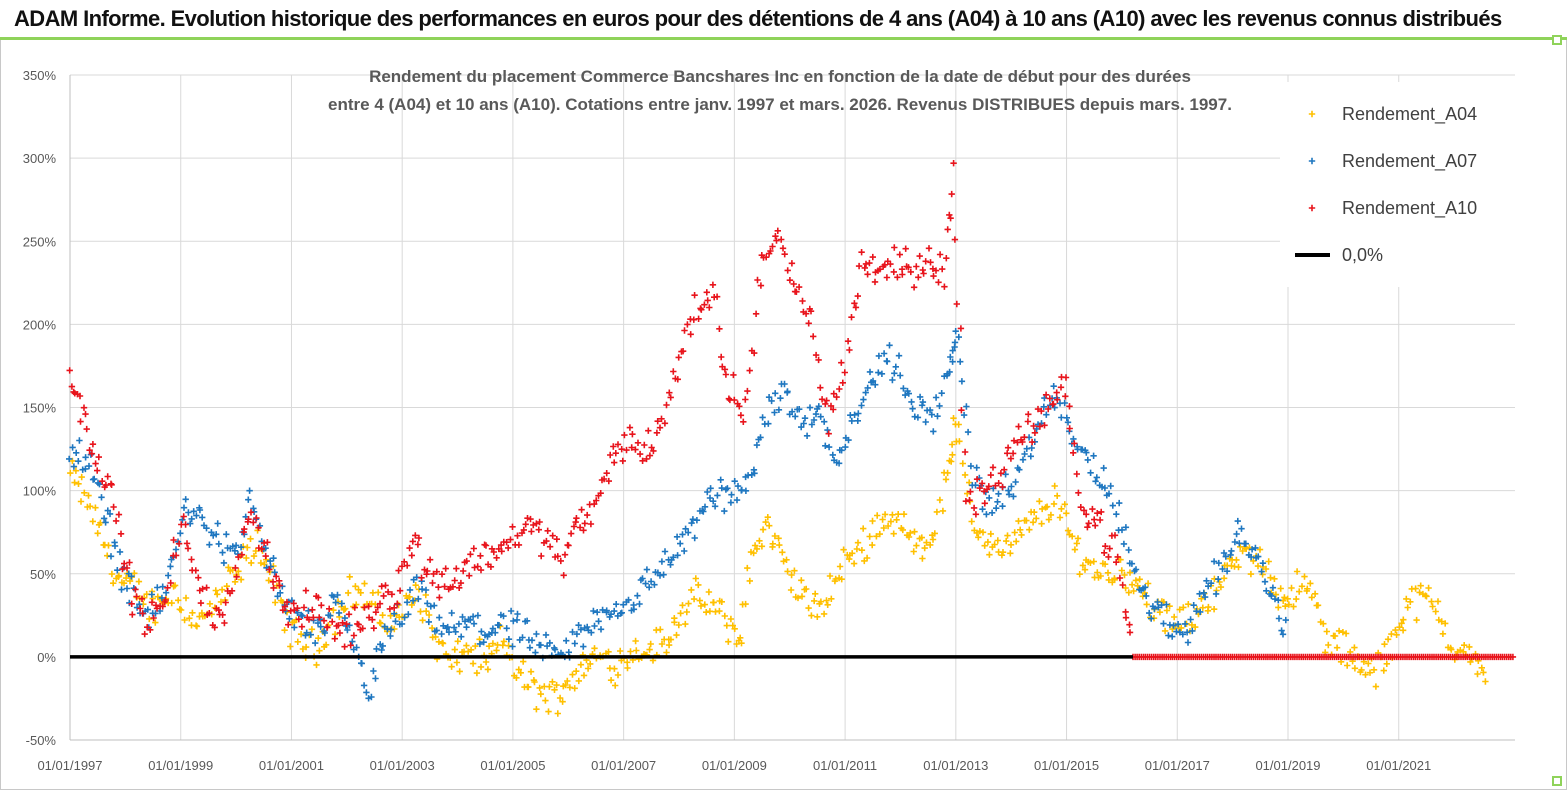 The width and height of the screenshot is (1567, 790). What do you see at coordinates (40, 75) in the screenshot?
I see `y-tick-label: 350%` at bounding box center [40, 75].